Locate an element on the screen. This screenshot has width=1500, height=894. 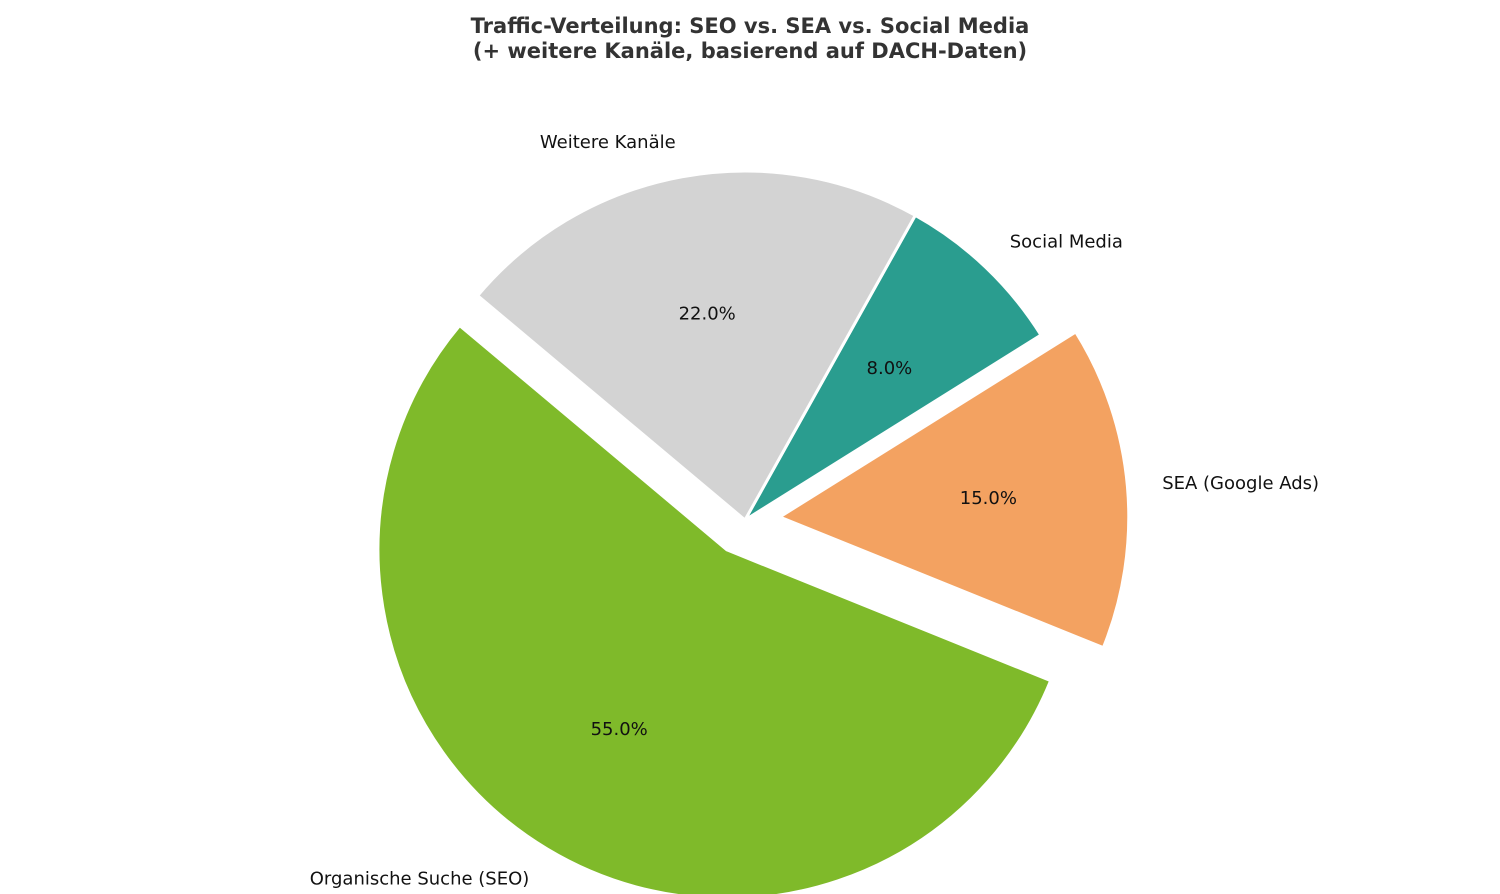
pie-category-label: SEA (Google Ads) is located at coordinates (1240, 483).